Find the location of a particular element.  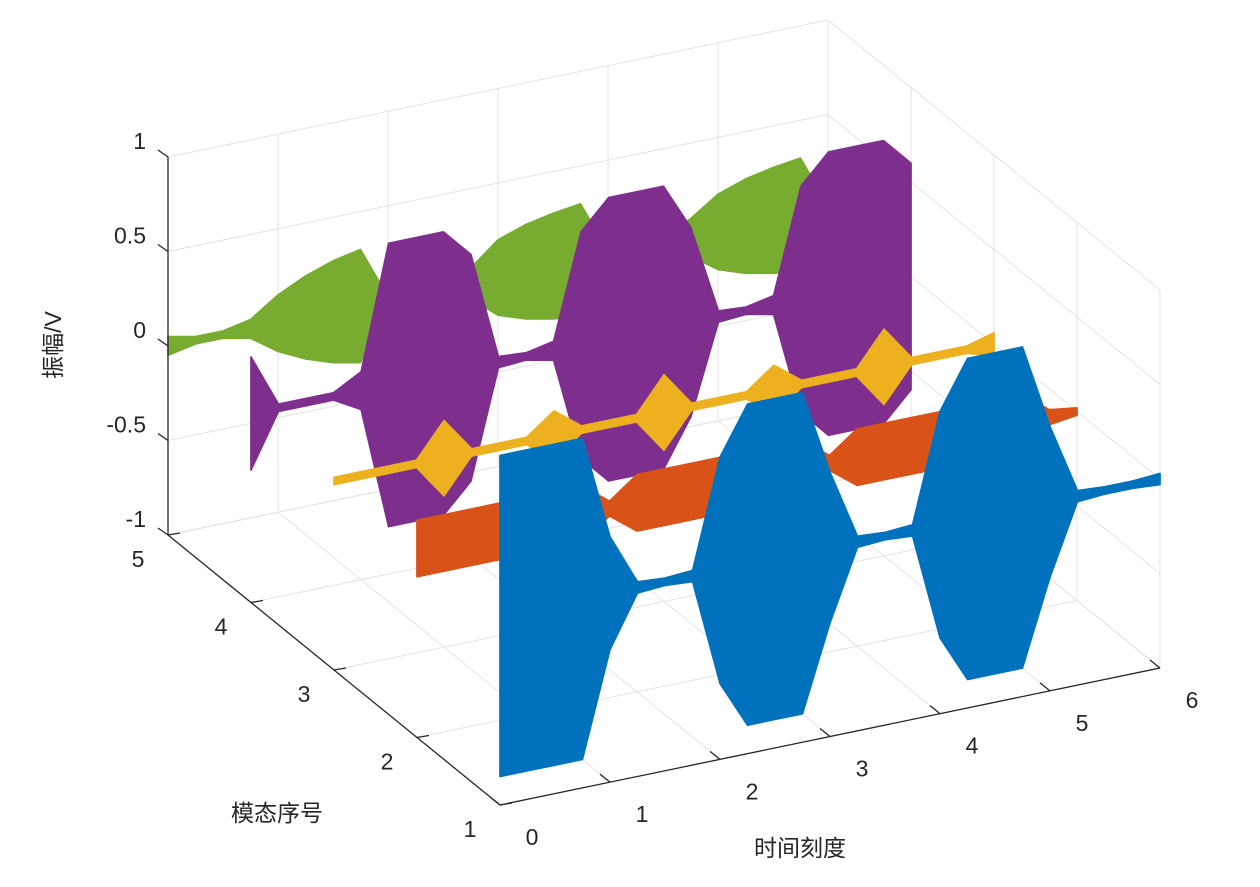

x-tick-label: 1 is located at coordinates (642, 814).